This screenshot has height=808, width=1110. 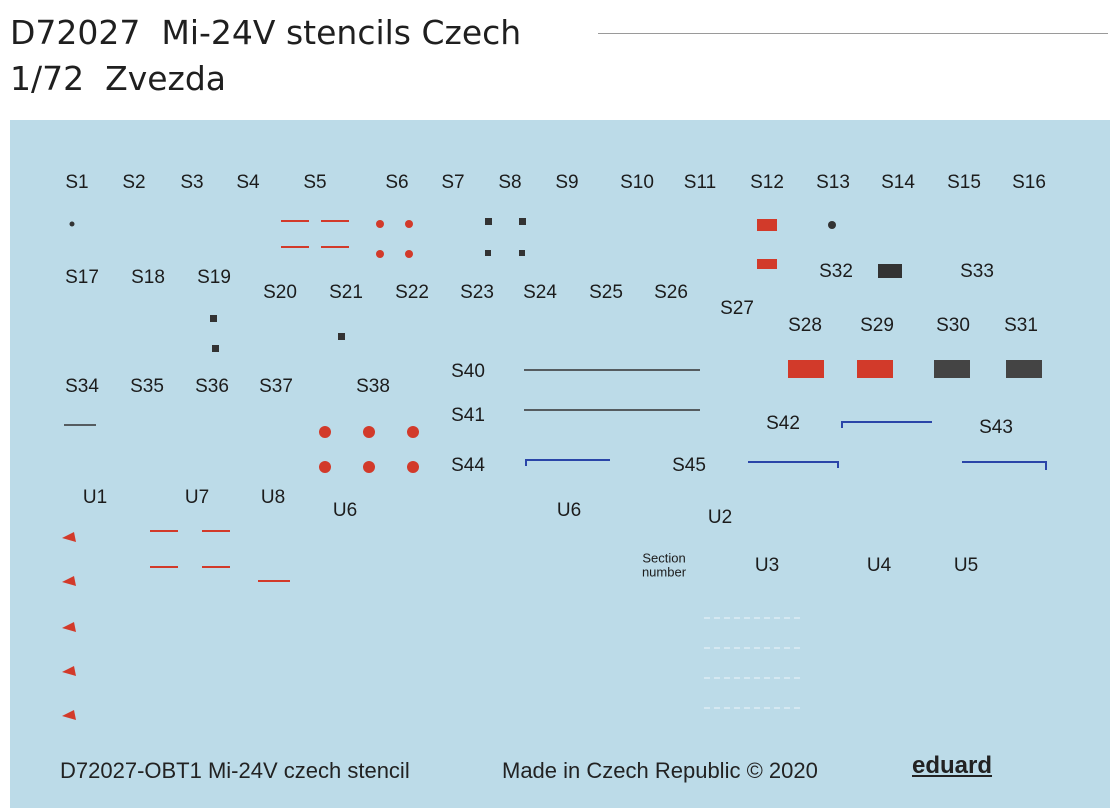 I want to click on decal-label: S30, so click(x=953, y=325).